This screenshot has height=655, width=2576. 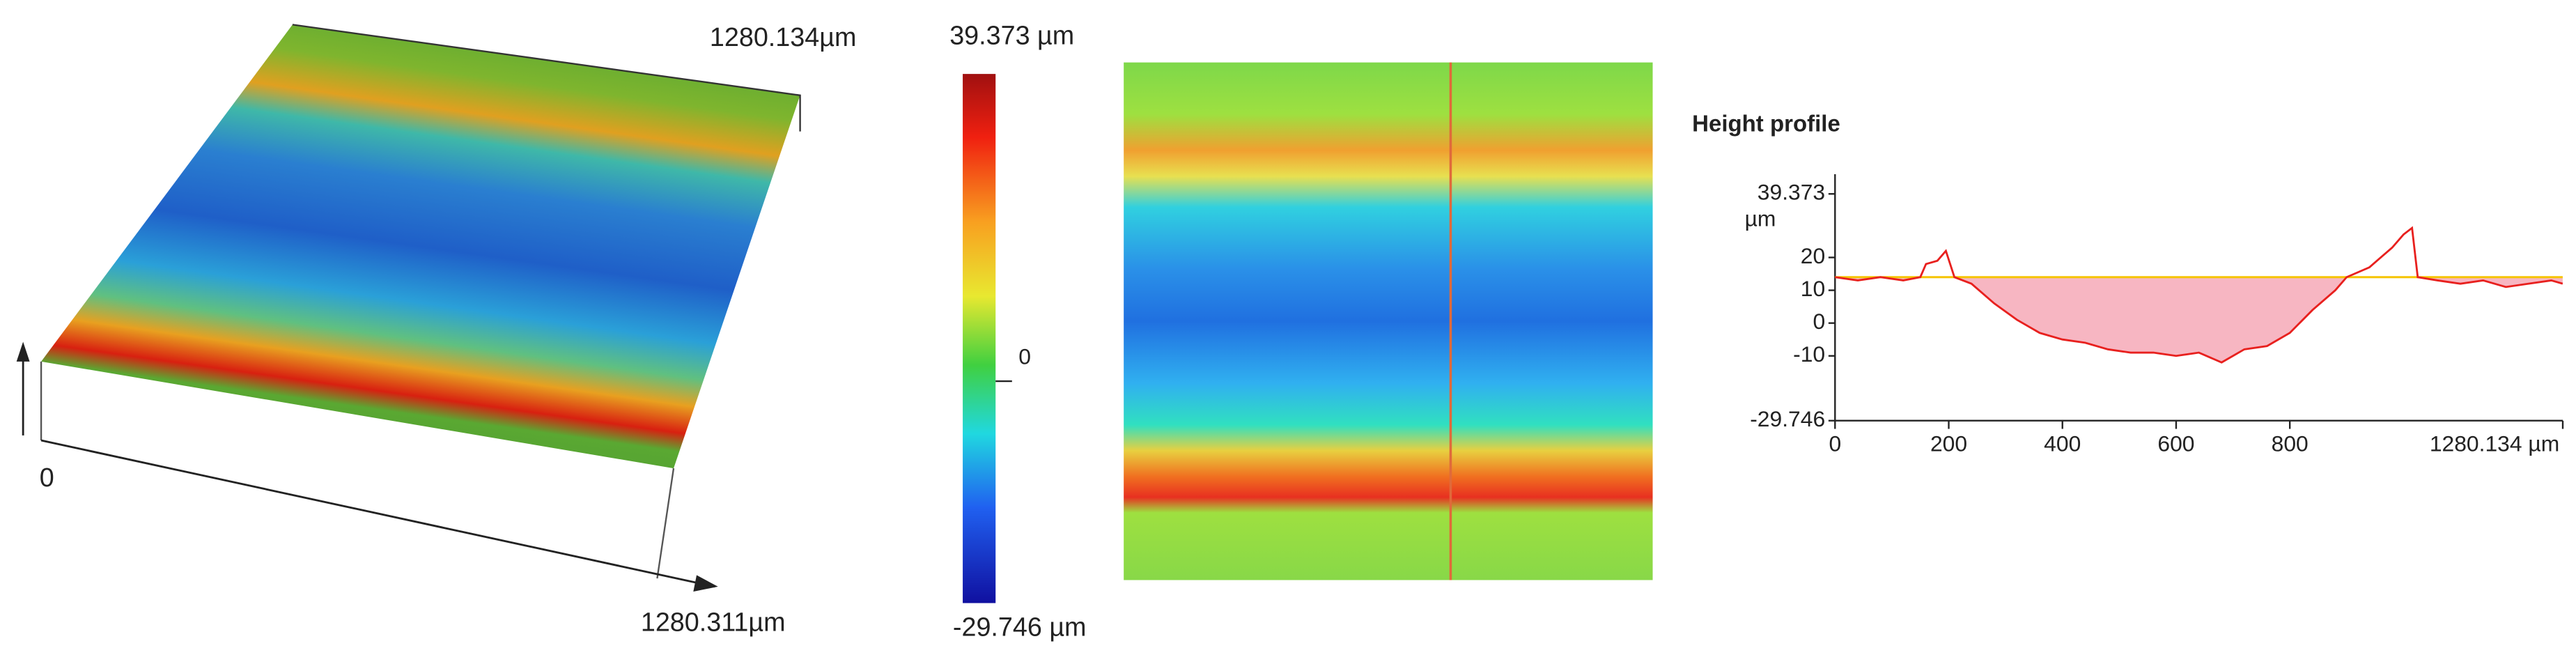 What do you see at coordinates (1011, 35) in the screenshot?
I see `colorbar-max: 39.373 µm` at bounding box center [1011, 35].